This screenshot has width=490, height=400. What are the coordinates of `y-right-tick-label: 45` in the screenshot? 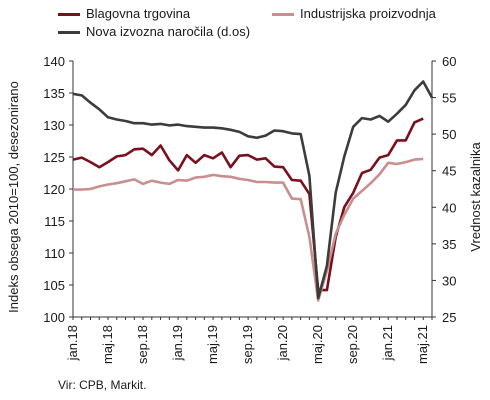 It's located at (449, 171).